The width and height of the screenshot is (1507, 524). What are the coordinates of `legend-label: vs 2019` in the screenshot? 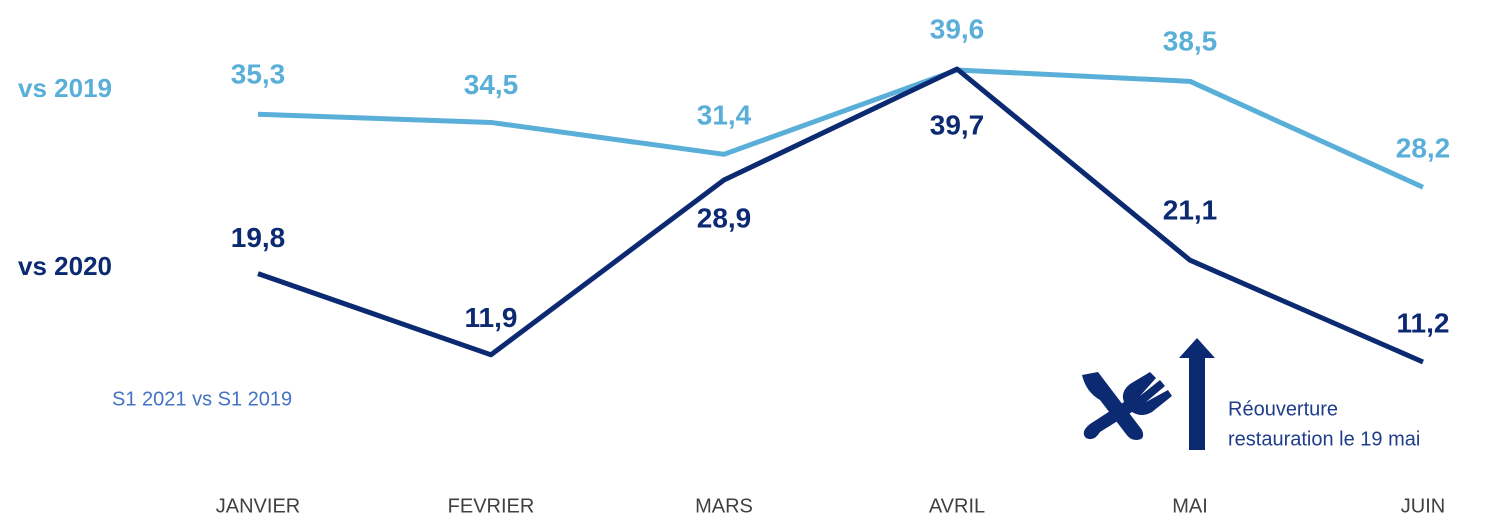 It's located at (65, 88).